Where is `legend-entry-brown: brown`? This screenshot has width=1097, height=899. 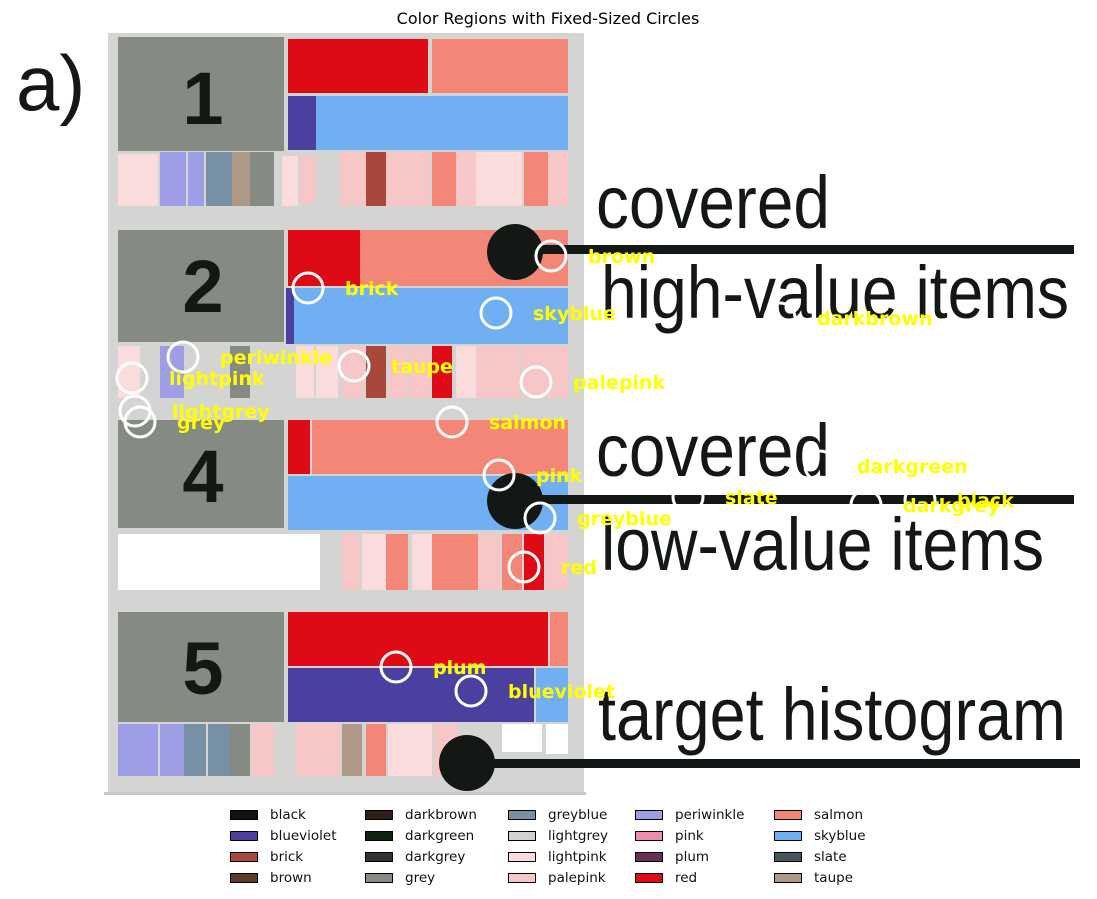 legend-entry-brown: brown is located at coordinates (271, 877).